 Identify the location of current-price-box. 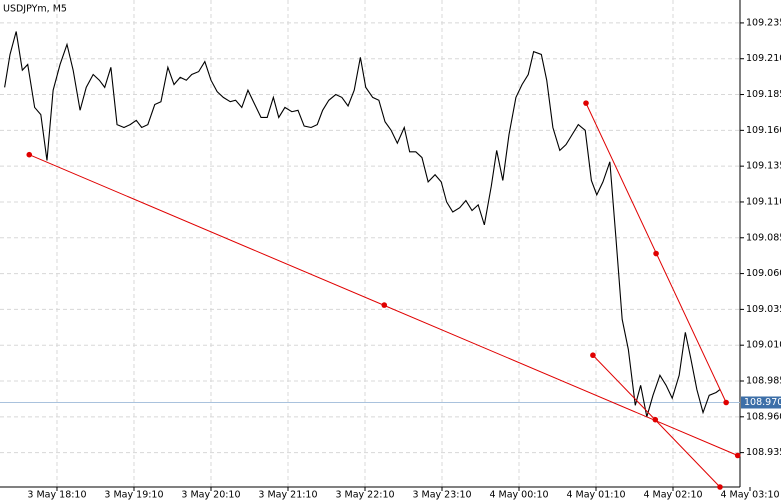
(761, 402).